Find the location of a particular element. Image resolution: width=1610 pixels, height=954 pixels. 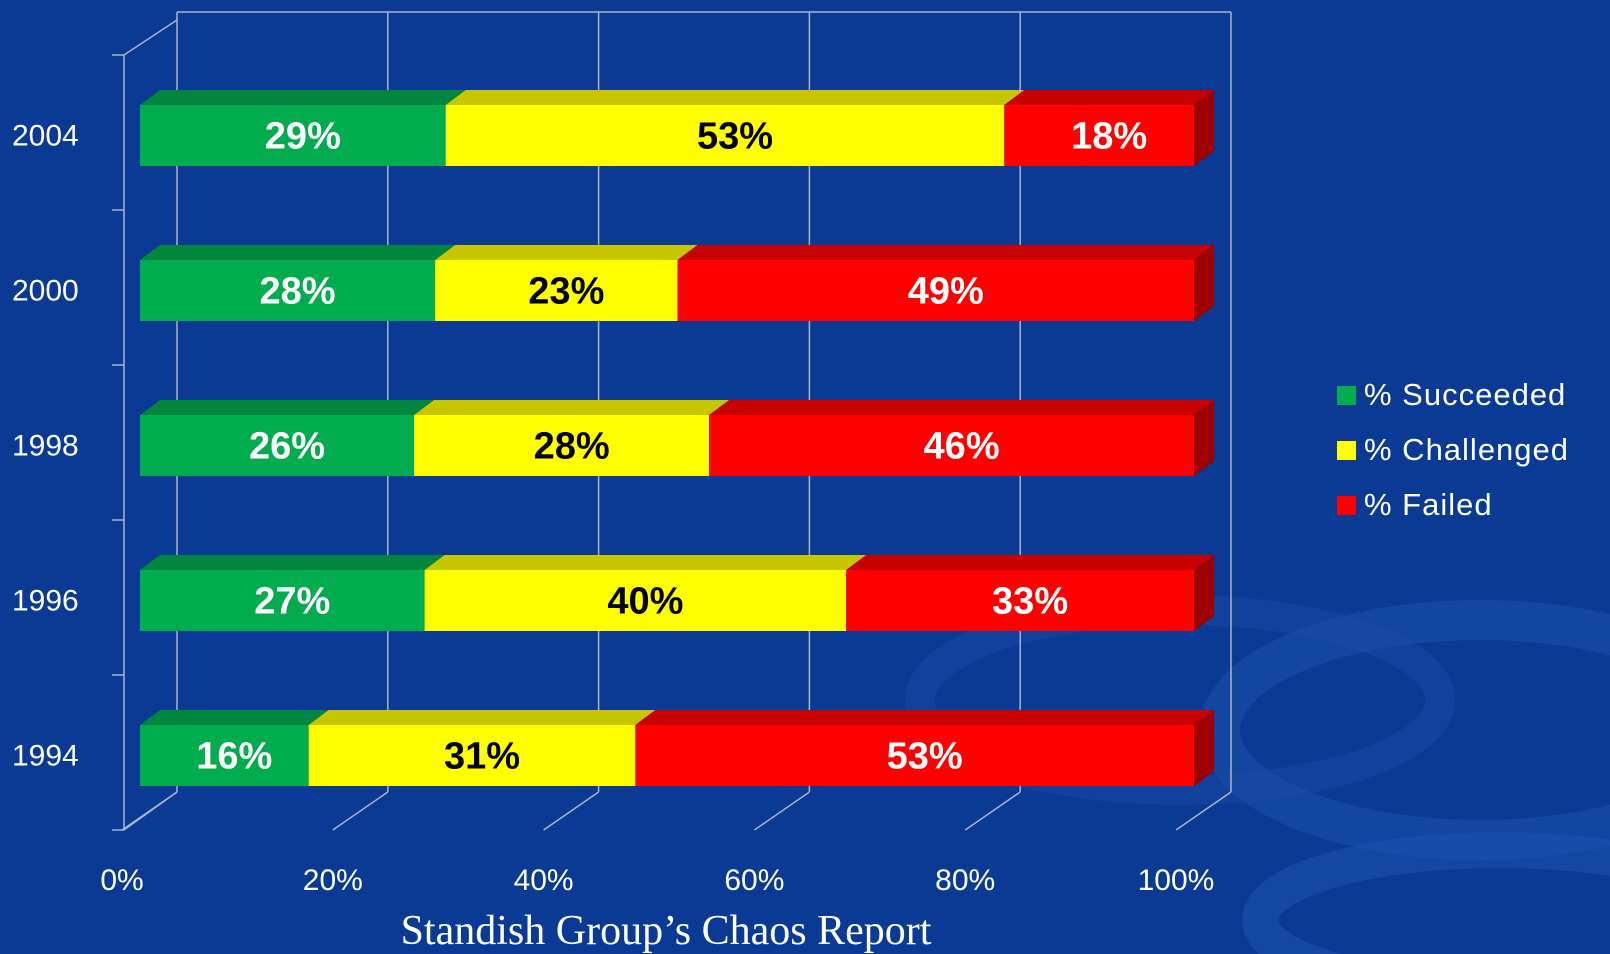

y-category-label: 2000 is located at coordinates (45, 291).